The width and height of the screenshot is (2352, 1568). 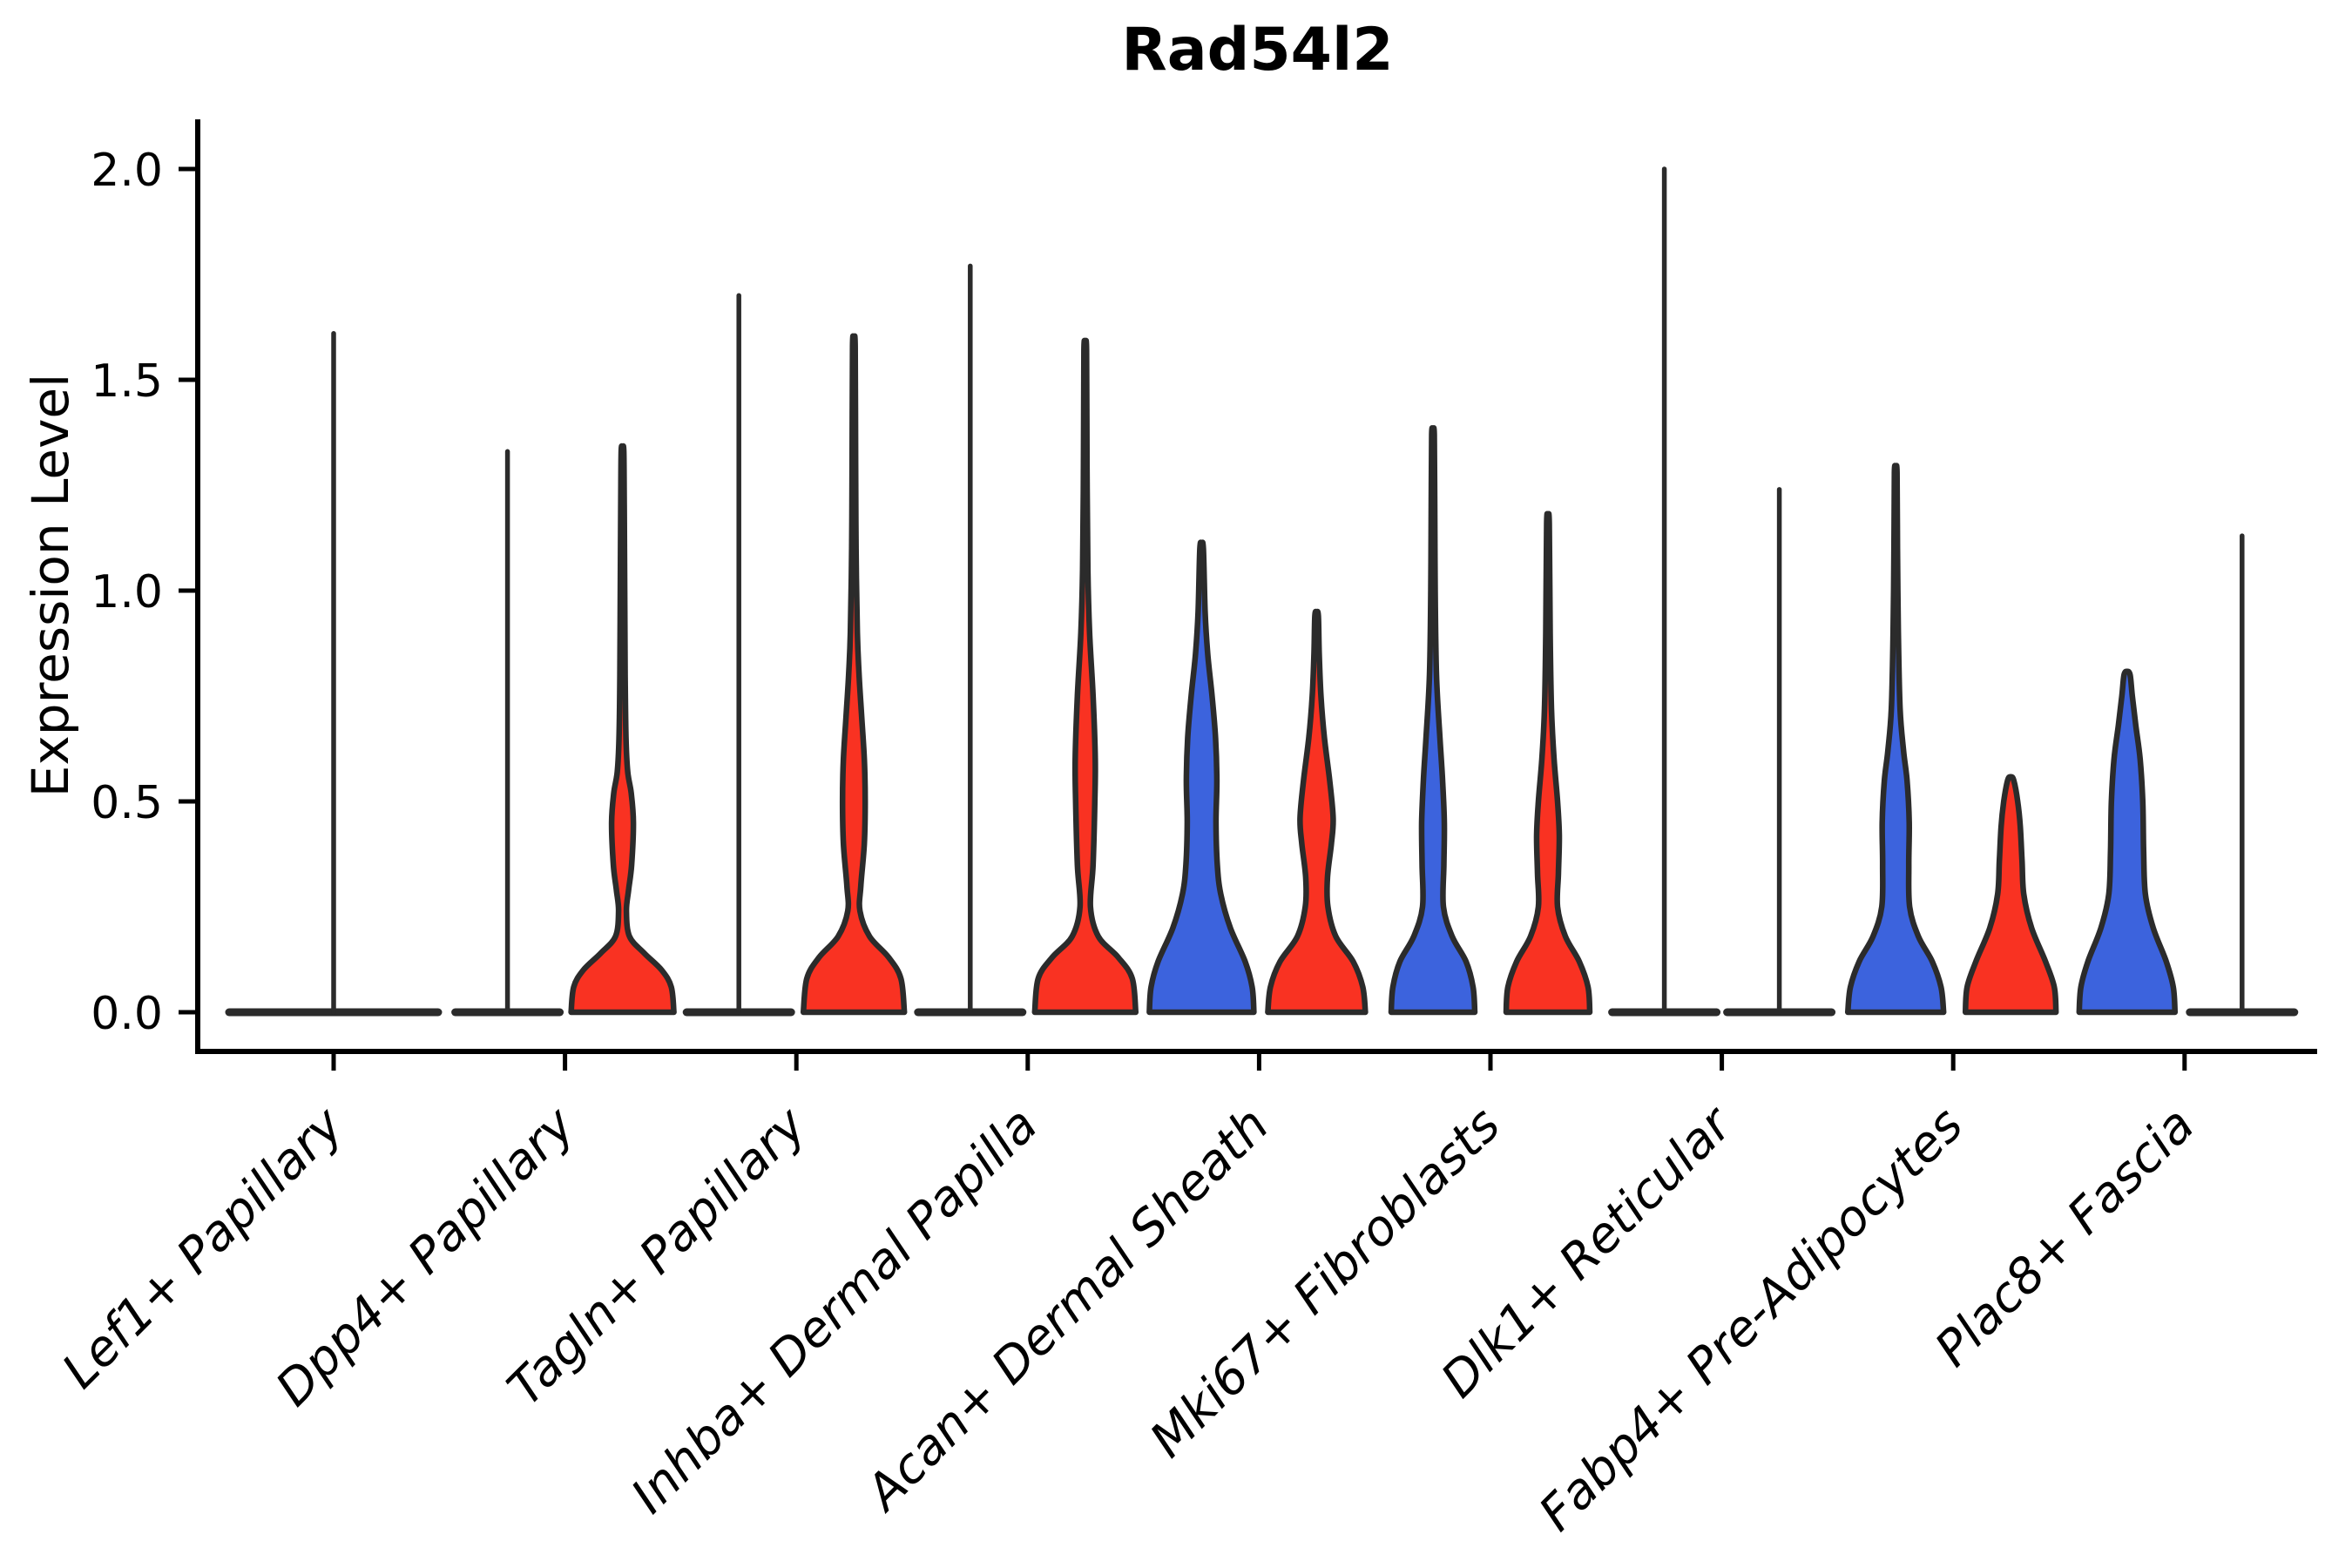 I want to click on y-tick-label: 1.0, so click(x=127, y=592).